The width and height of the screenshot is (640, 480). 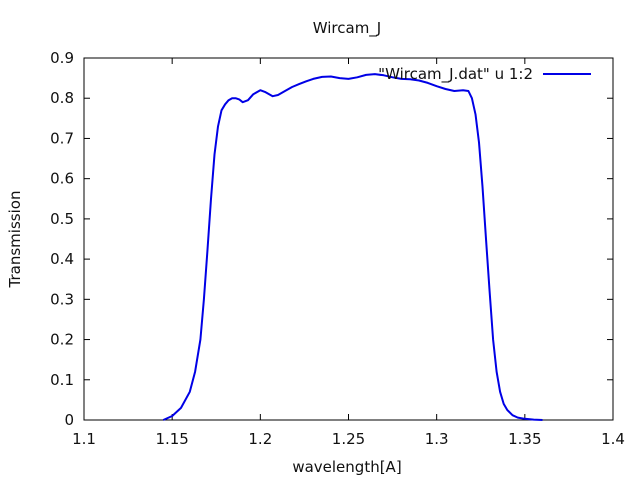 What do you see at coordinates (524, 439) in the screenshot?
I see `x-tick-label: 1.35` at bounding box center [524, 439].